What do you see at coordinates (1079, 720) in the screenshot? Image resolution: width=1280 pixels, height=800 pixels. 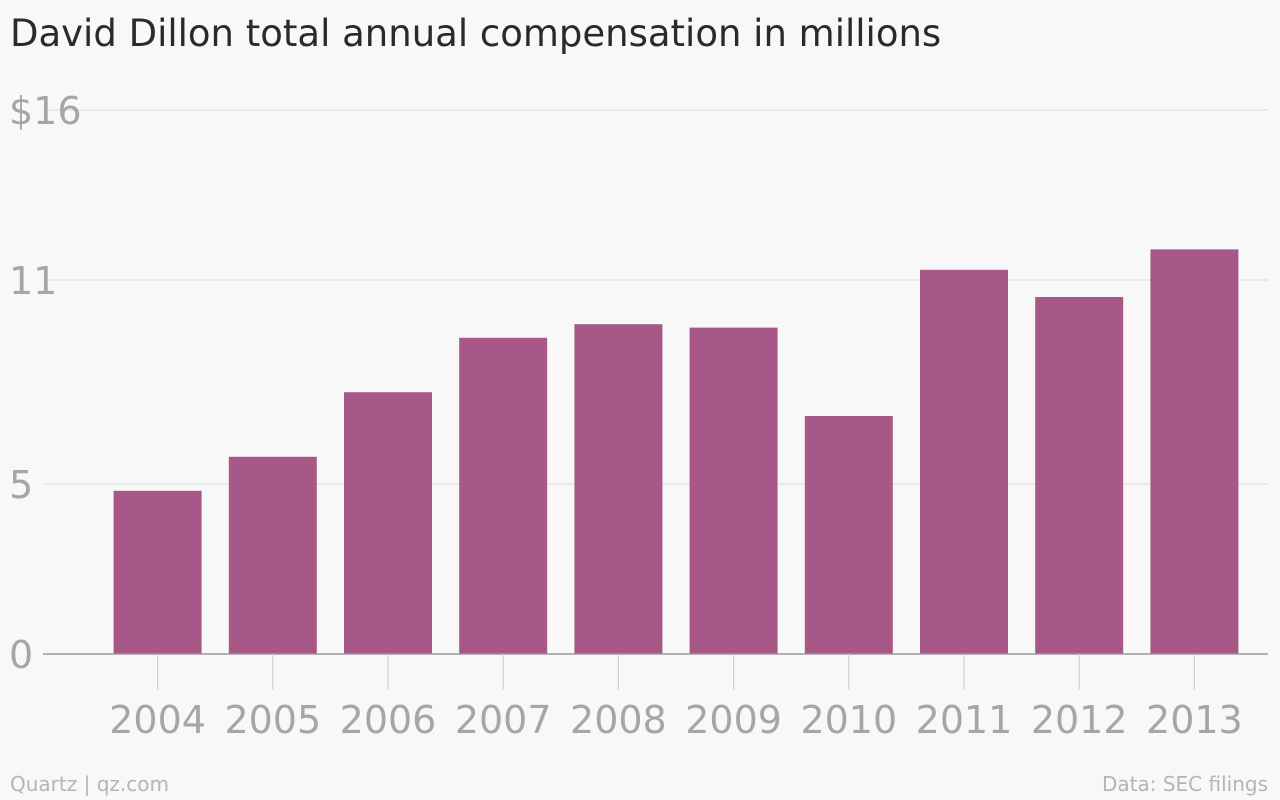 I see `x-tick-label: 2012` at bounding box center [1079, 720].